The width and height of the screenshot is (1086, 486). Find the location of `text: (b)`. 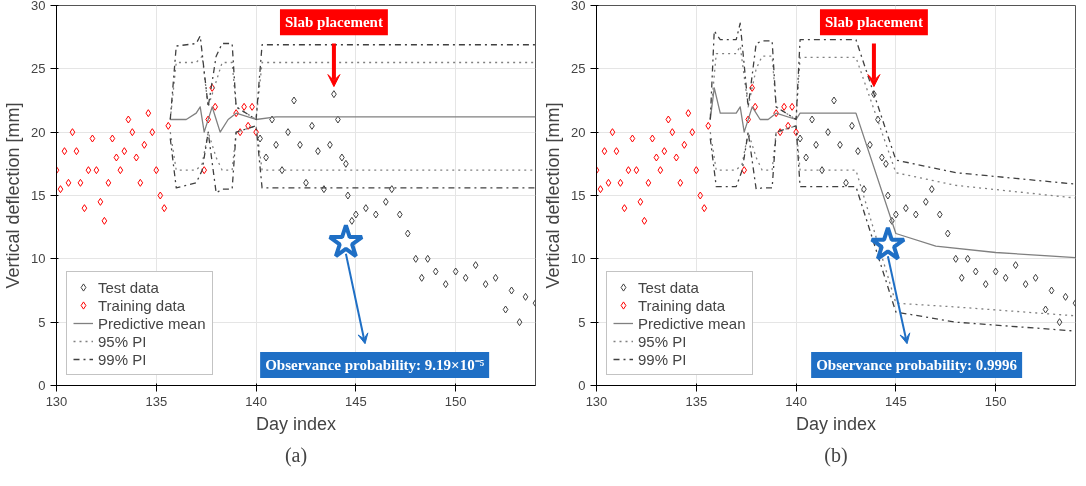

text: (b) is located at coordinates (836, 455).